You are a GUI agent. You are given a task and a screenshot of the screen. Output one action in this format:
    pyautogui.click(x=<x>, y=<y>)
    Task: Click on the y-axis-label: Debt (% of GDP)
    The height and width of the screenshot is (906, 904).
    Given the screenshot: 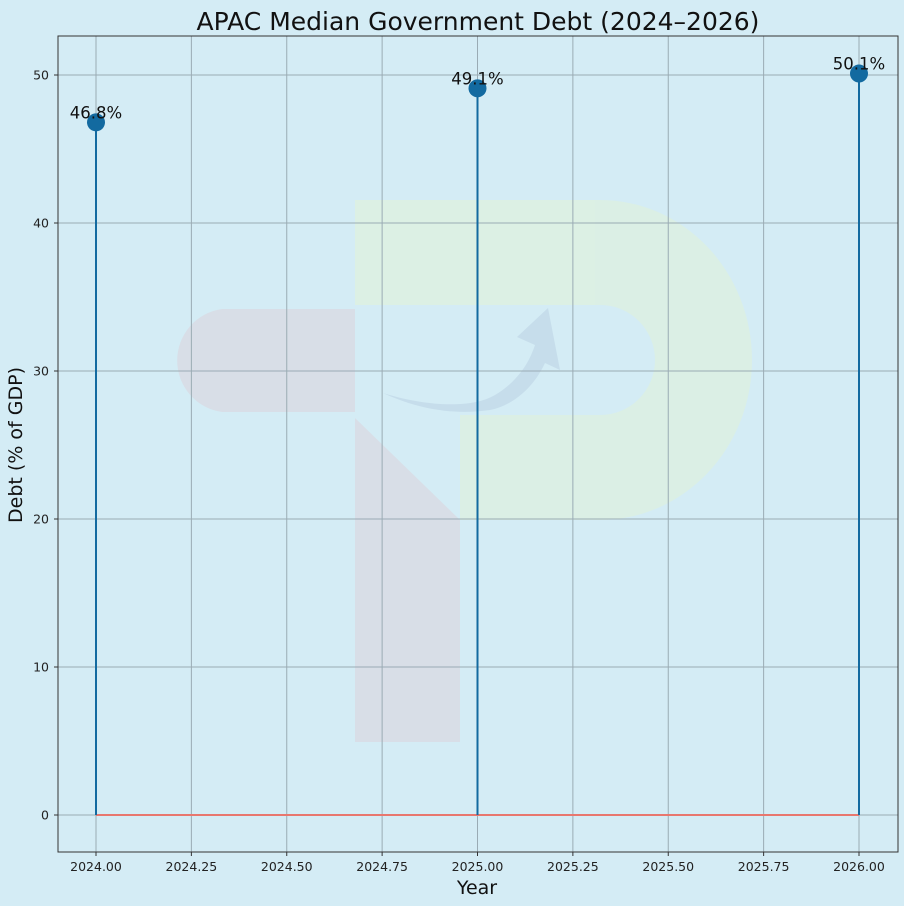 What is the action you would take?
    pyautogui.click(x=16, y=445)
    